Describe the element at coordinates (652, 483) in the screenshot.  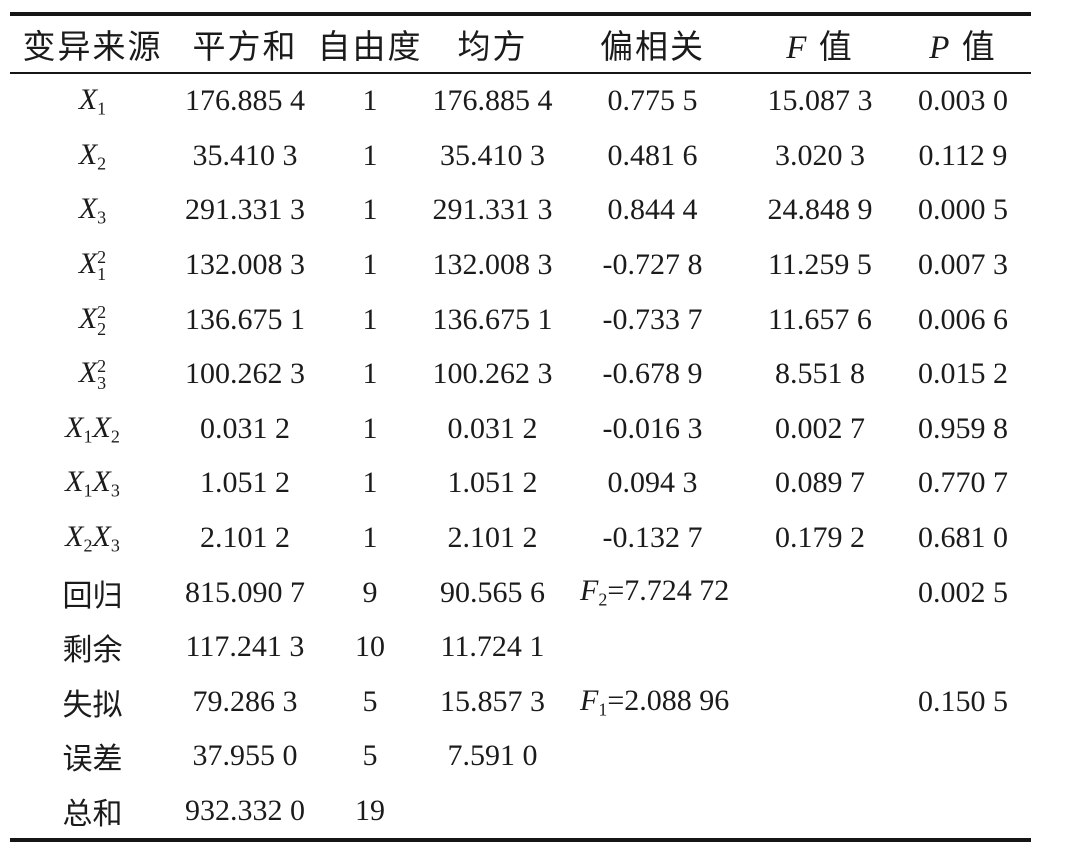
I see `cell-partial-correlation: 0.094 3` at that location.